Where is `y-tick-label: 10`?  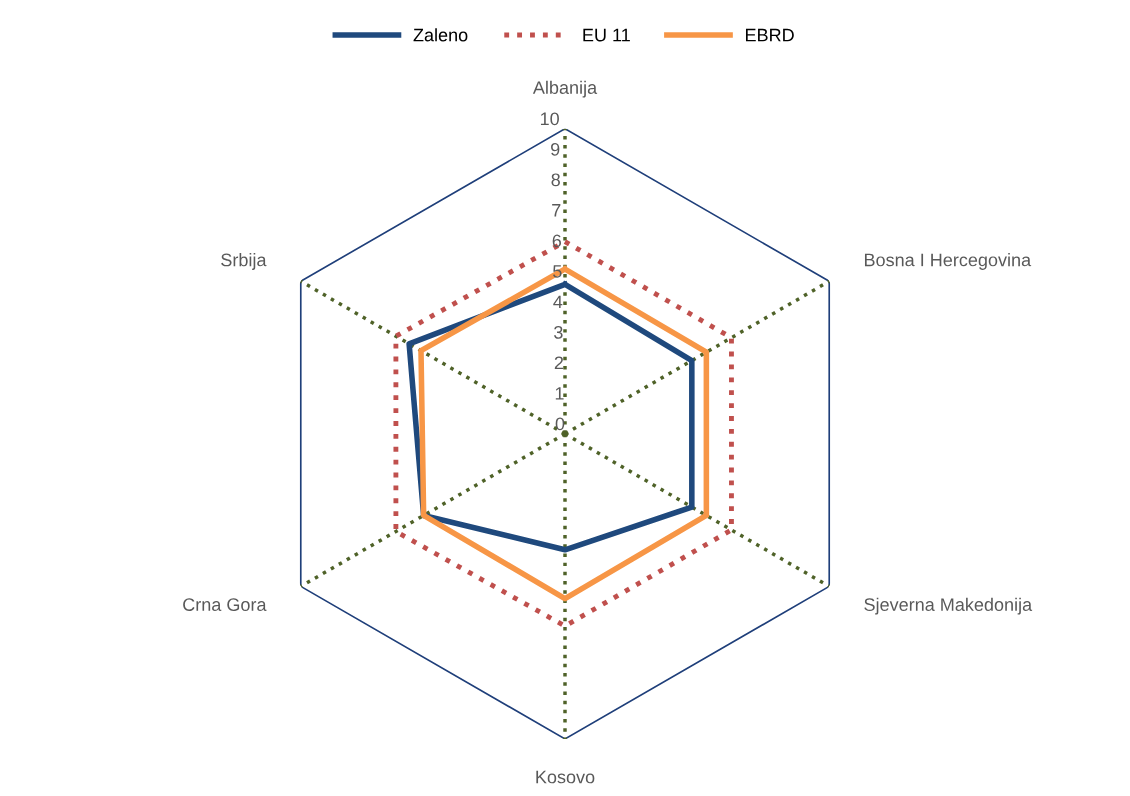
y-tick-label: 10 is located at coordinates (549, 119).